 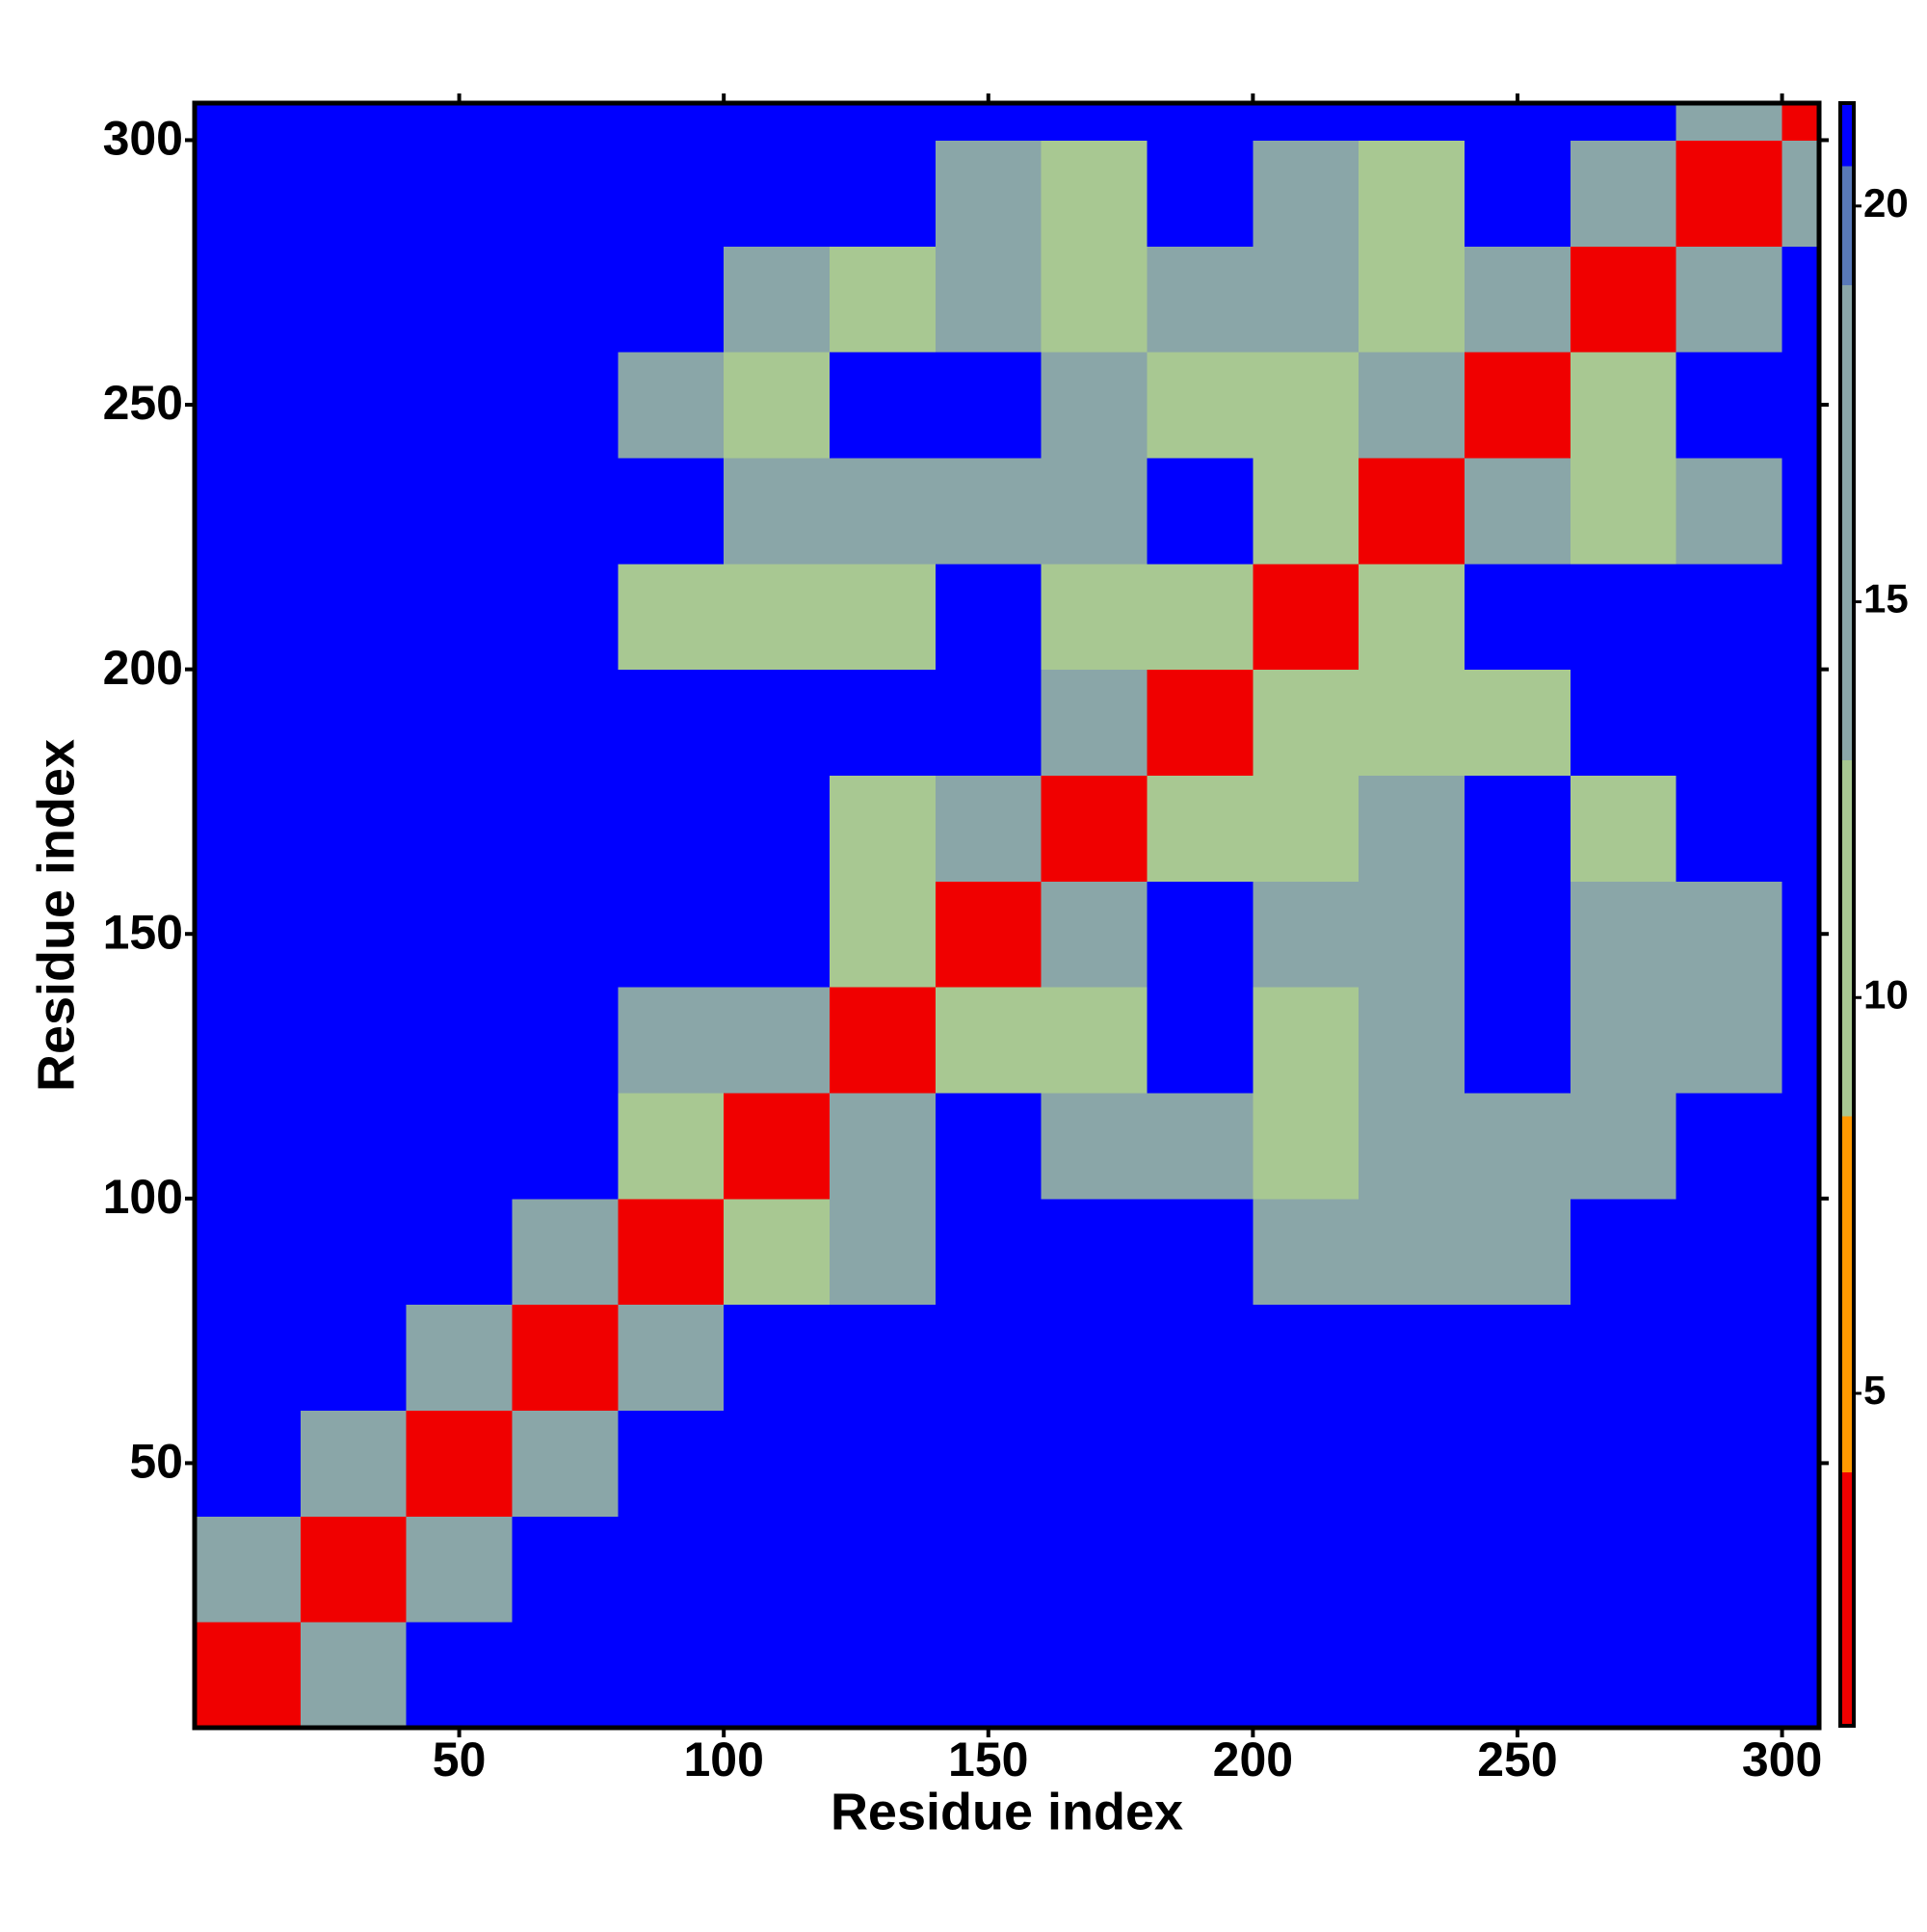 What do you see at coordinates (723, 1759) in the screenshot?
I see `x-tick-label: 100` at bounding box center [723, 1759].